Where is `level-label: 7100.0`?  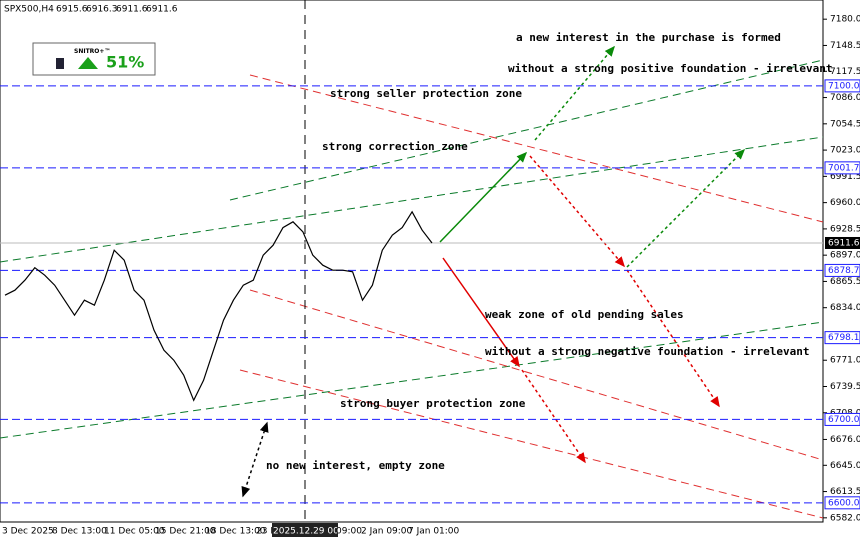
level-label: 7100.0 is located at coordinates (844, 86).